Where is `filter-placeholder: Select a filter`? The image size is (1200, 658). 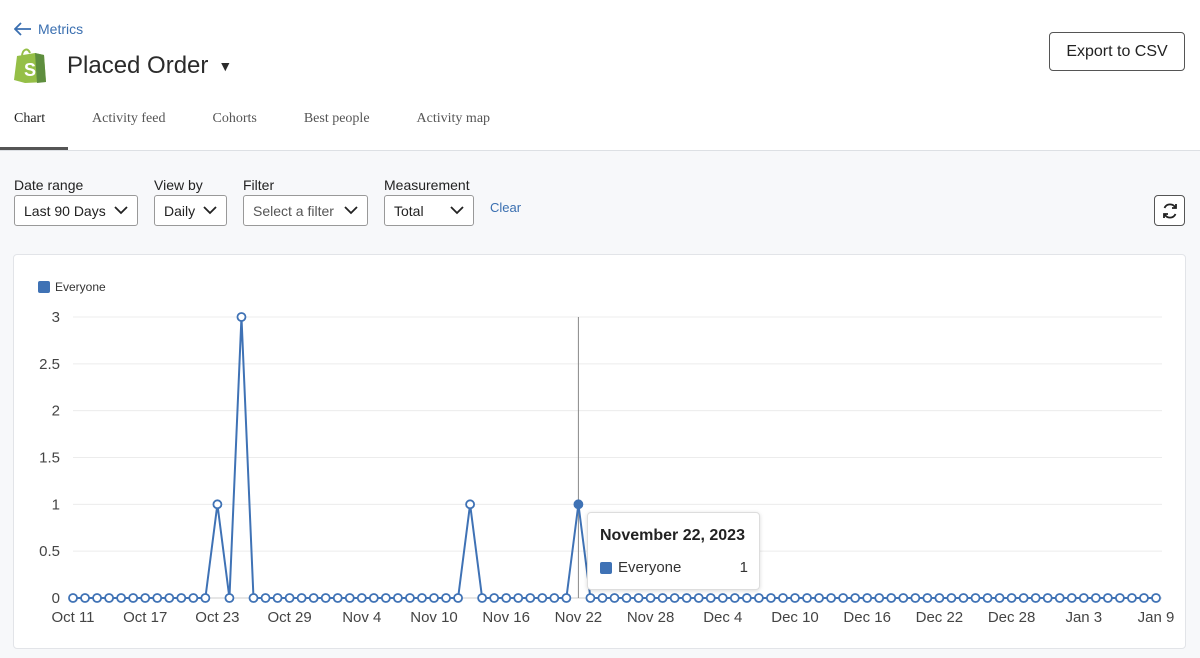 filter-placeholder: Select a filter is located at coordinates (293, 210).